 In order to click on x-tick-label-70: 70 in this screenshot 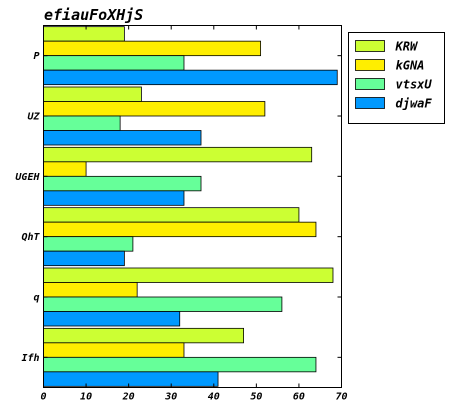, I will do `click(341, 397)`.